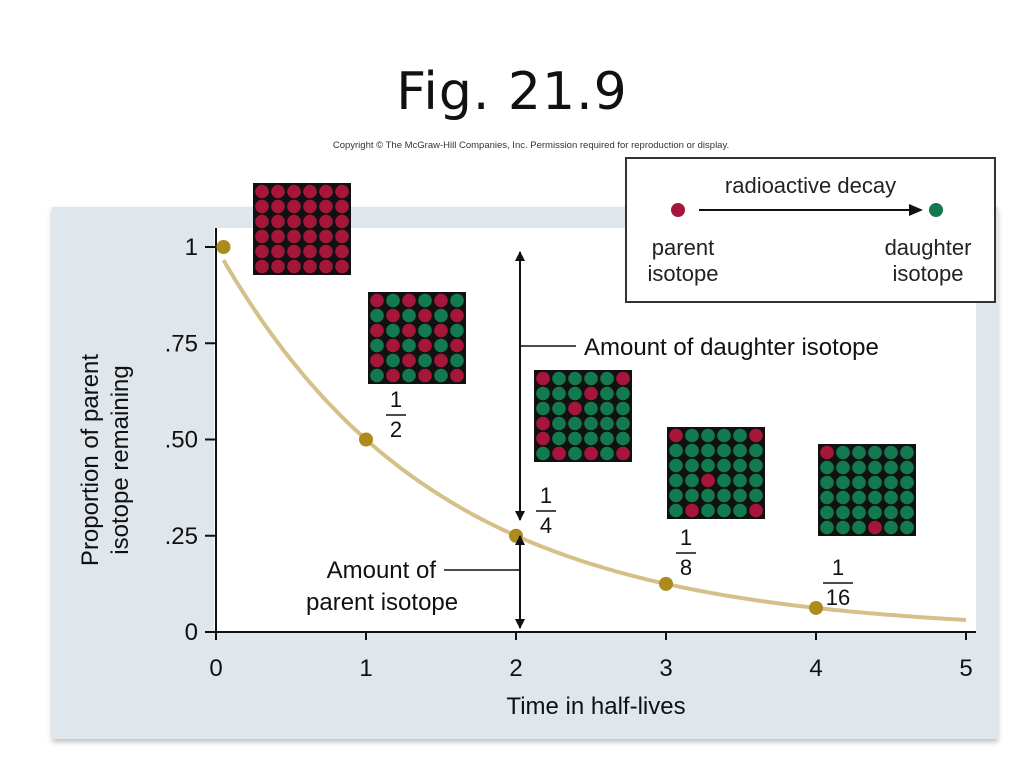 The width and height of the screenshot is (1024, 768). Describe the element at coordinates (811, 210) in the screenshot. I see `decay-arrow-icon` at that location.